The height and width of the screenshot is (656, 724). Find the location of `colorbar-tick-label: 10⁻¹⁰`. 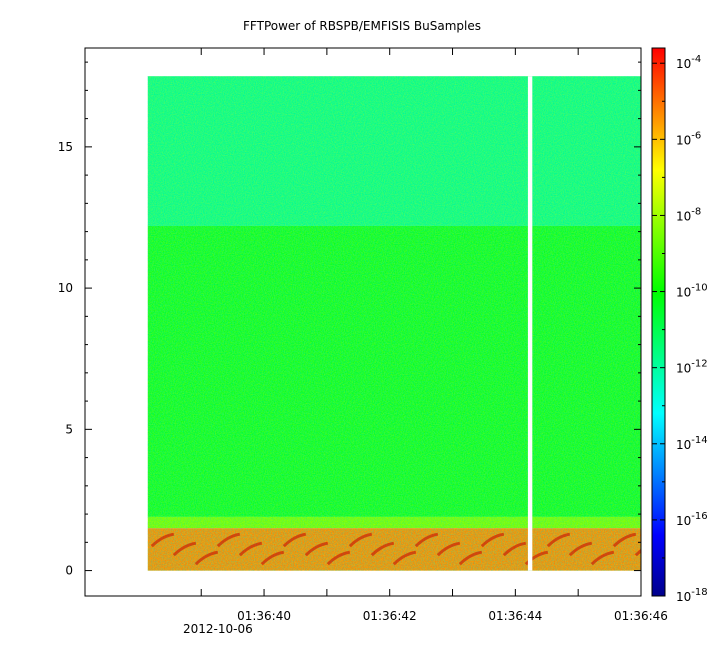

colorbar-tick-label: 10⁻¹⁰ is located at coordinates (692, 291).